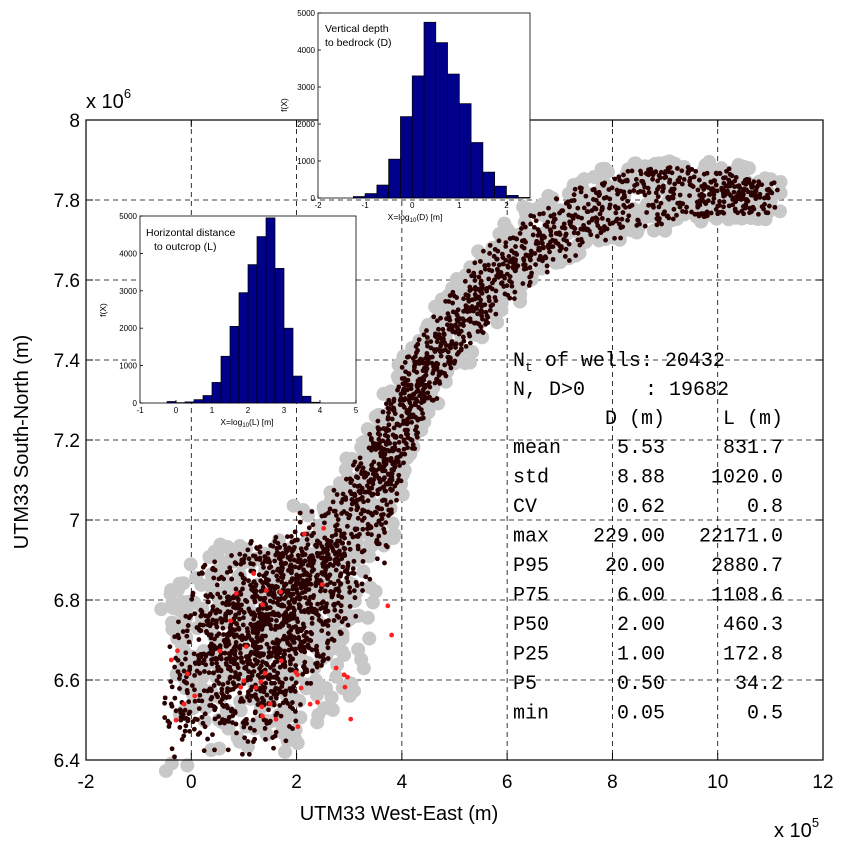  Describe the element at coordinates (318, 205) in the screenshot. I see `inset-x-tick-label: -2` at that location.